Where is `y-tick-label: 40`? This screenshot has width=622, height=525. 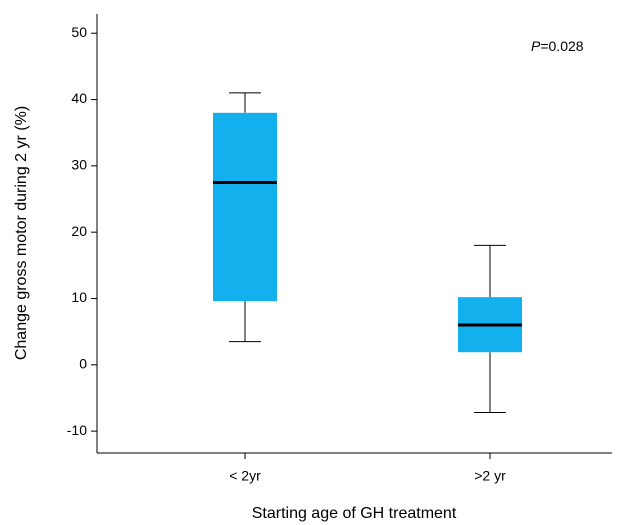
y-tick-label: 40 is located at coordinates (79, 98).